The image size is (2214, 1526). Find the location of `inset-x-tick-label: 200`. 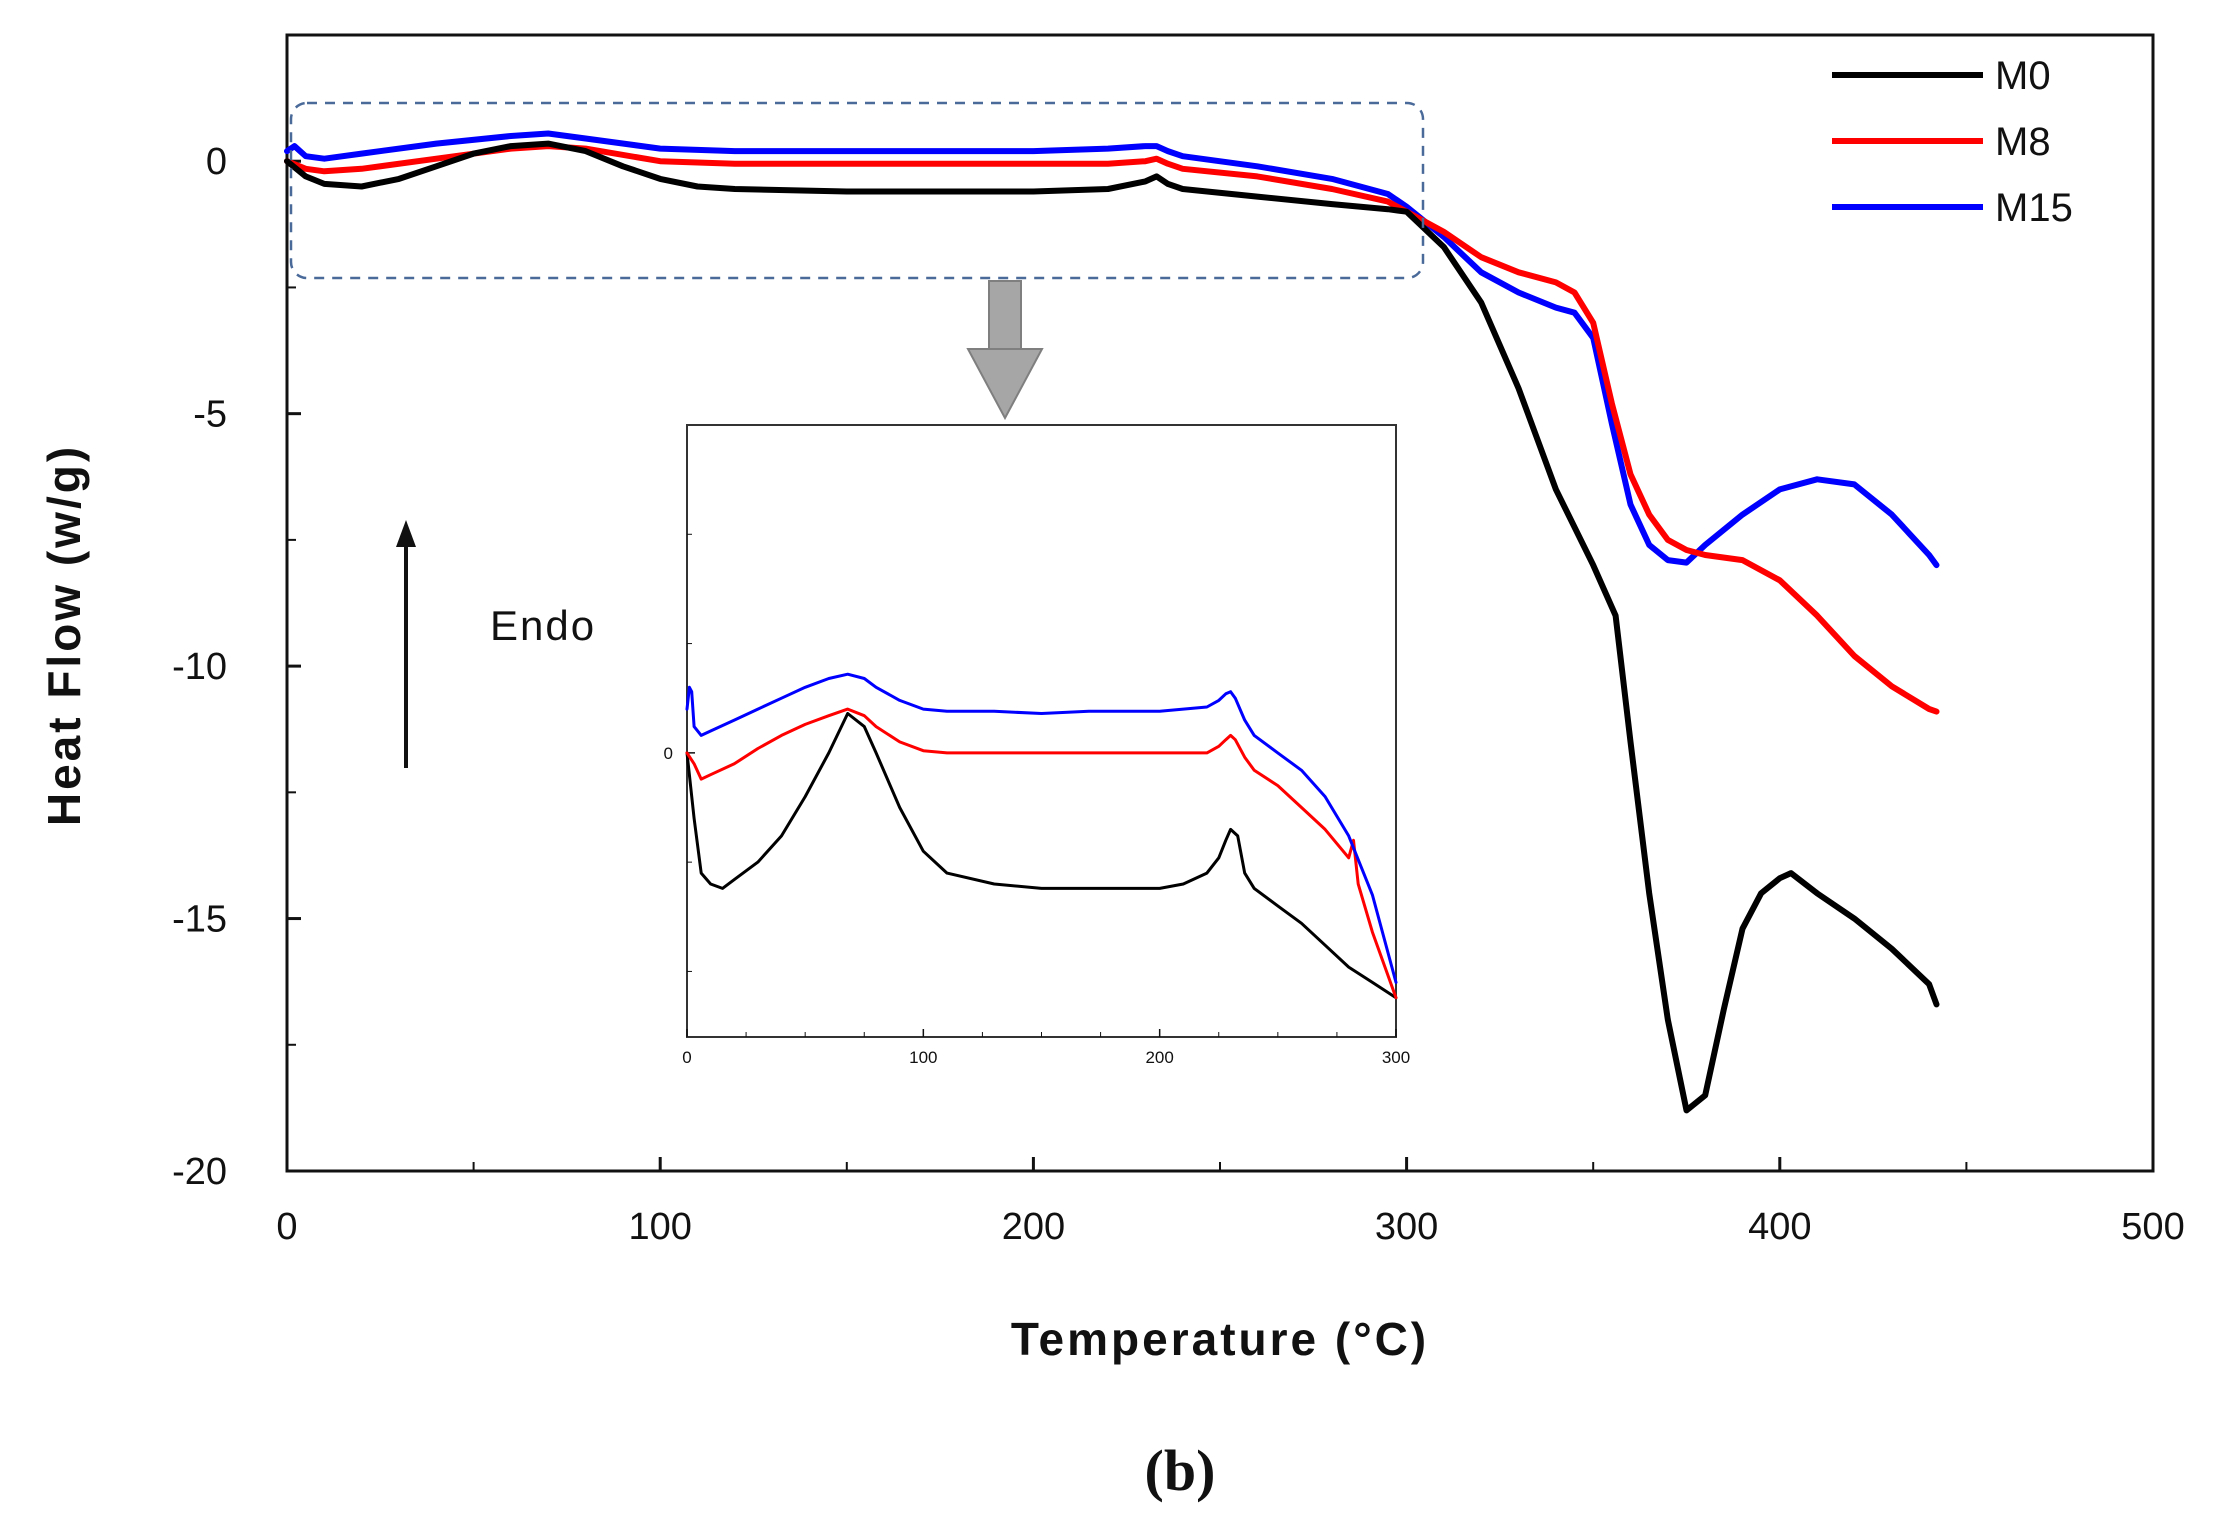

inset-x-tick-label: 200 is located at coordinates (1159, 1057).